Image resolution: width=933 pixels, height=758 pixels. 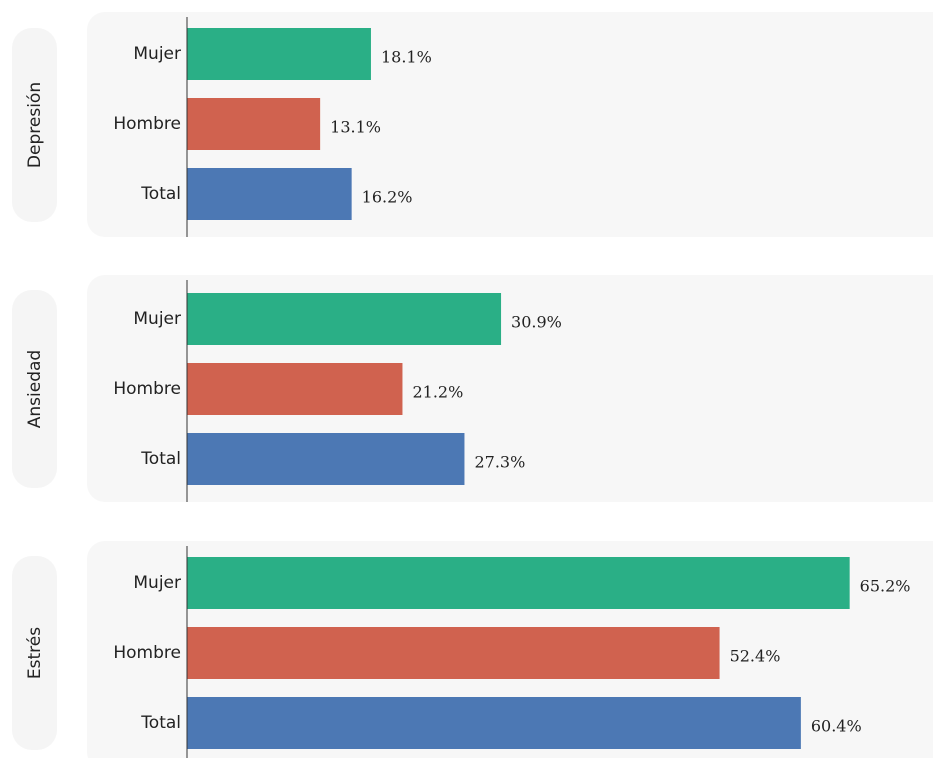 I want to click on value-label: 60.4%, so click(x=836, y=726).